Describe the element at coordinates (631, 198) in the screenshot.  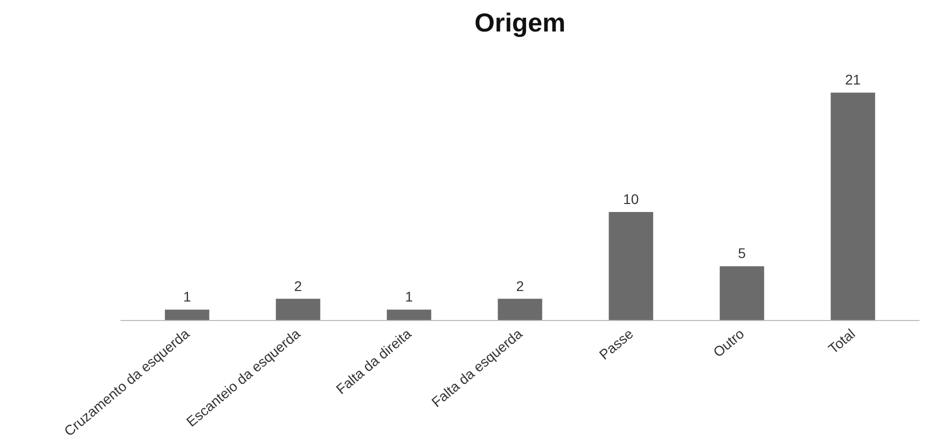
I see `data-label: 10` at that location.